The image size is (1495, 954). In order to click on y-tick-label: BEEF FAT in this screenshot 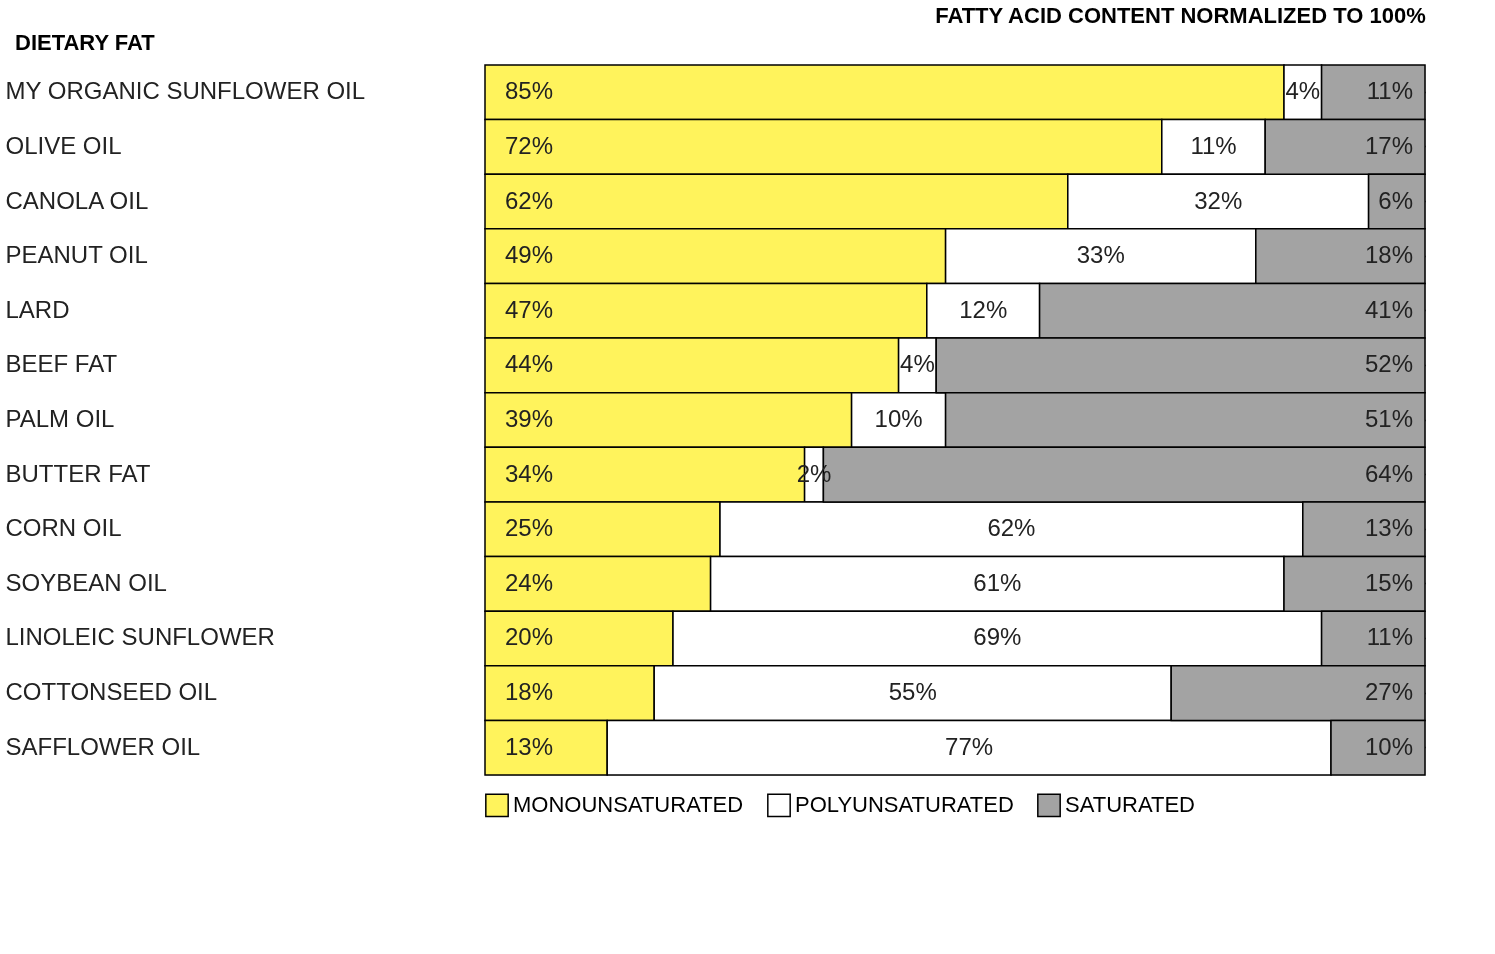, I will do `click(61, 364)`.